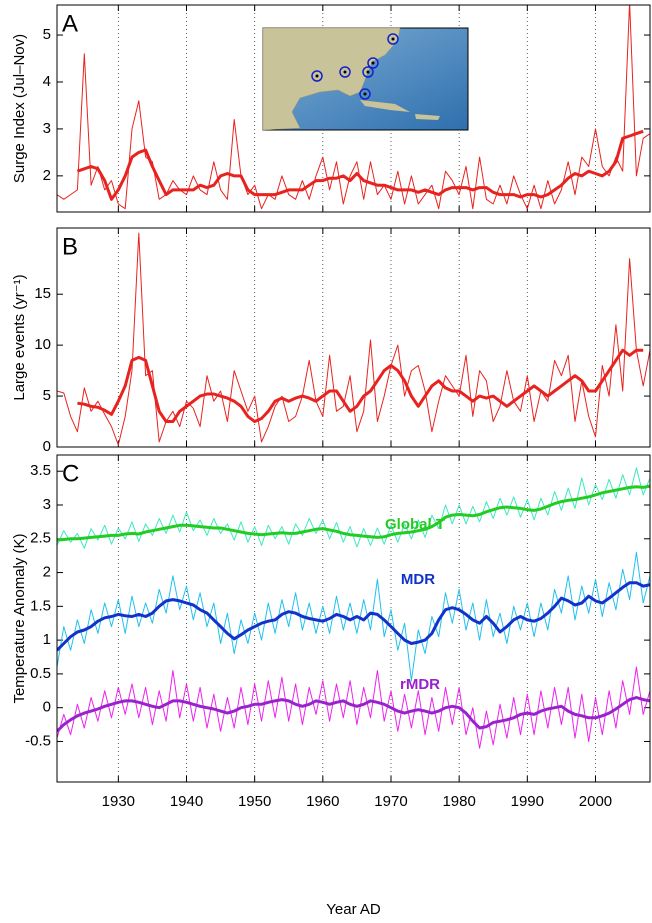  I want to click on y-axis-label: Temperature Anomaly (K), so click(19, 618).